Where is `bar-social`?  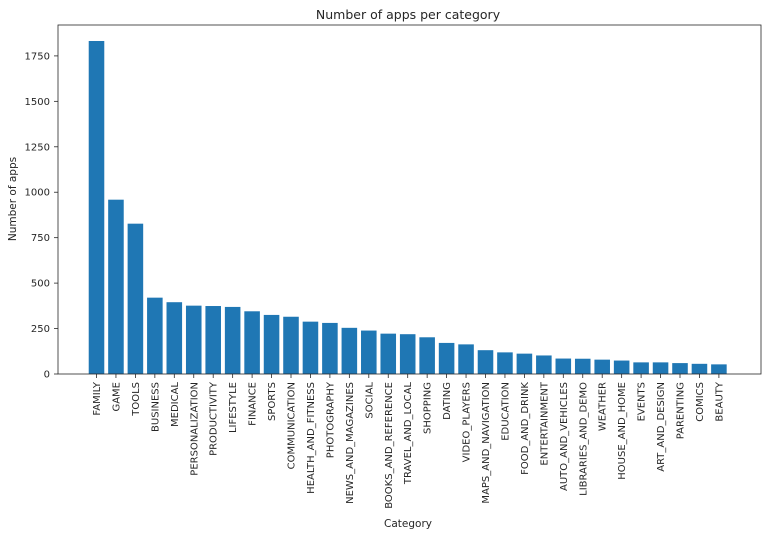 bar-social is located at coordinates (369, 352).